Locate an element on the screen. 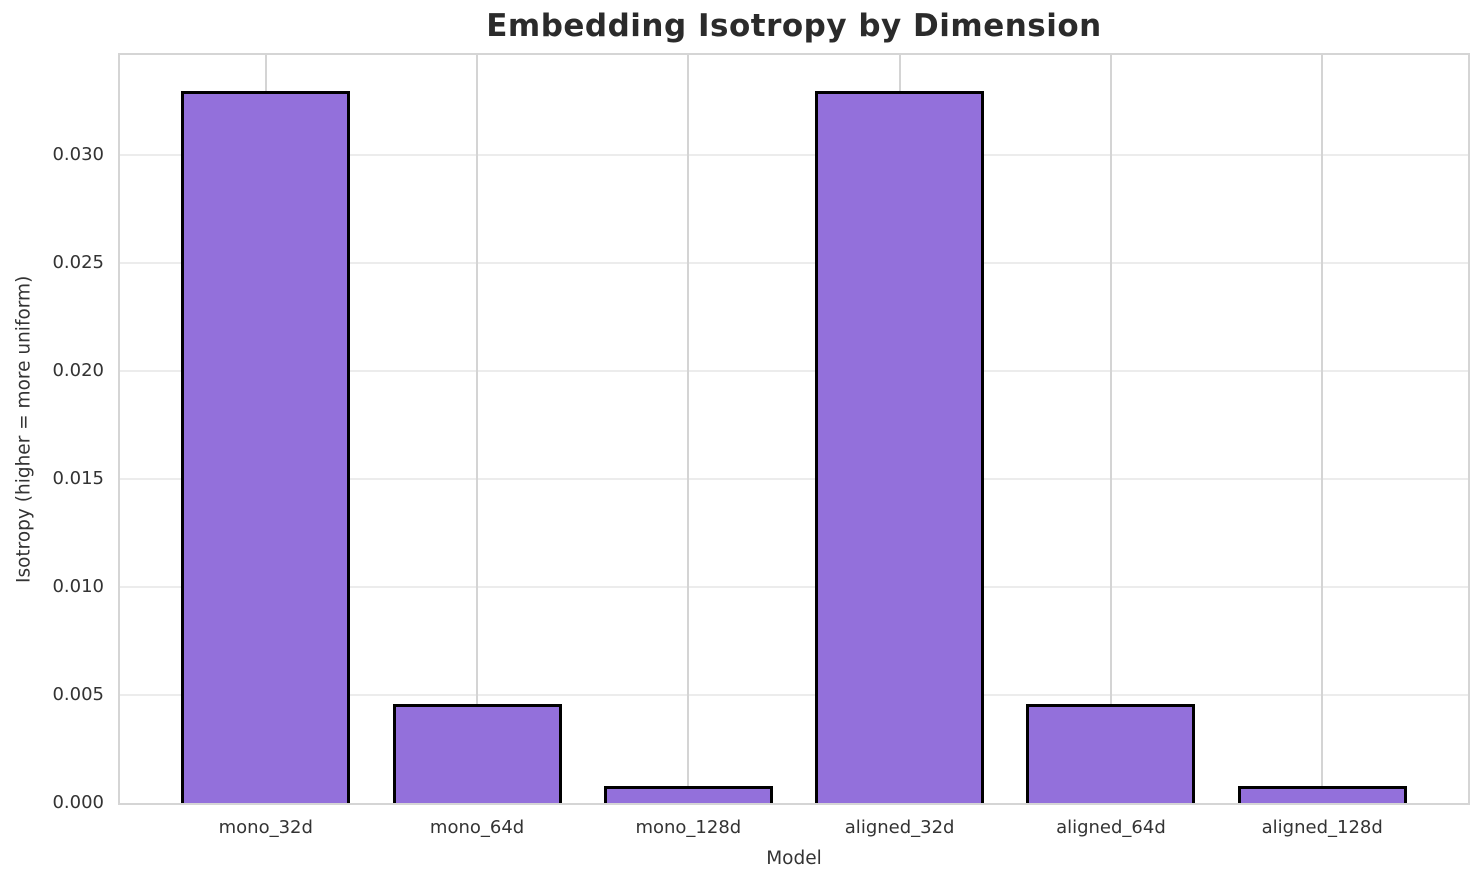  chart-title: Embedding Isotropy by Dimension is located at coordinates (794, 26).